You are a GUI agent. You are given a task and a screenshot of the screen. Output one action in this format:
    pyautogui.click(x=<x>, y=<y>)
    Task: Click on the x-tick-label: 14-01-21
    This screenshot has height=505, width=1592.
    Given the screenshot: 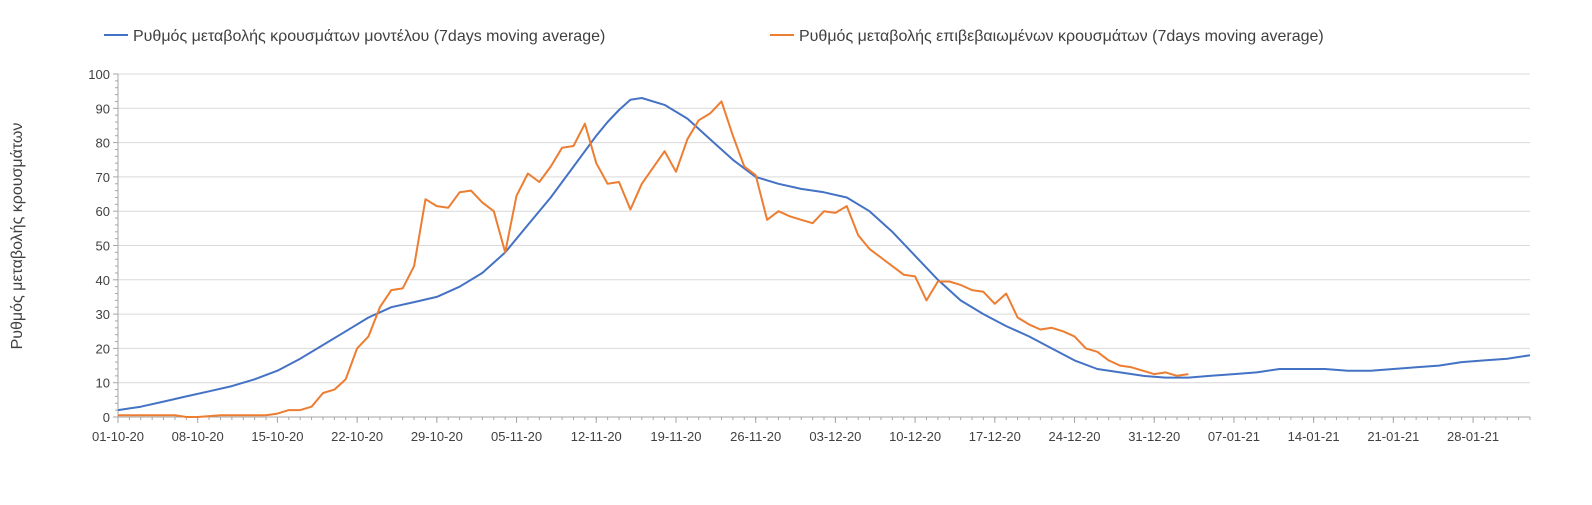 What is the action you would take?
    pyautogui.click(x=1314, y=436)
    